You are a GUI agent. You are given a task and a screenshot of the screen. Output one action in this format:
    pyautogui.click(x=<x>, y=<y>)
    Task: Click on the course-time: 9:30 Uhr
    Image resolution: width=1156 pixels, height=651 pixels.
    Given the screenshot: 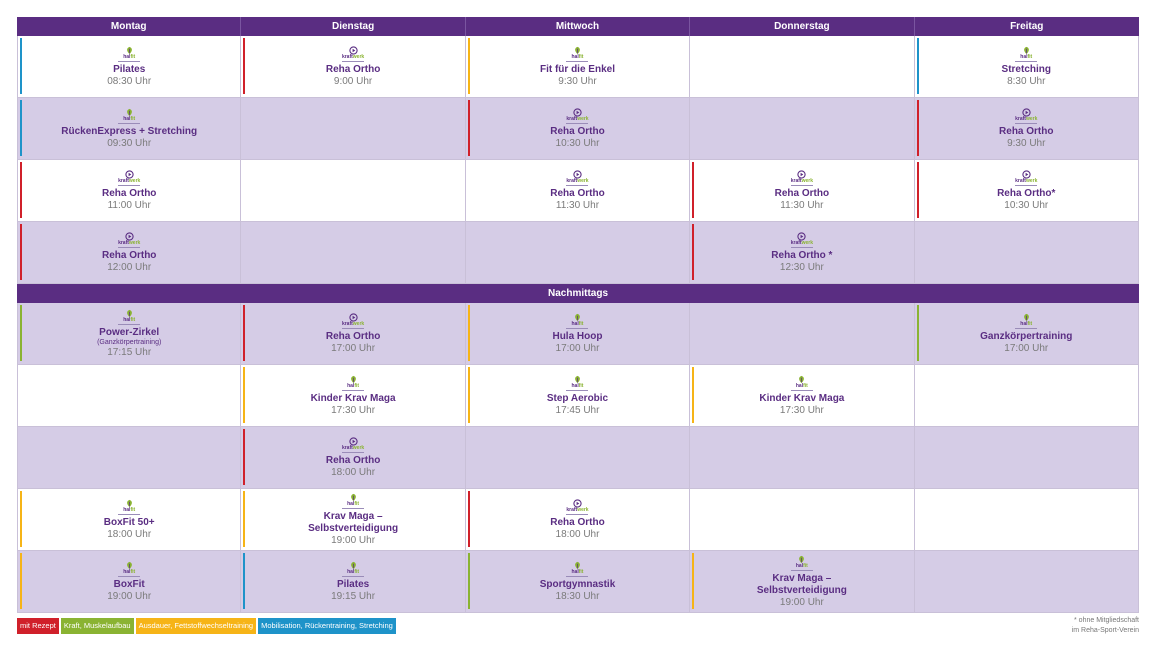 What is the action you would take?
    pyautogui.click(x=577, y=81)
    